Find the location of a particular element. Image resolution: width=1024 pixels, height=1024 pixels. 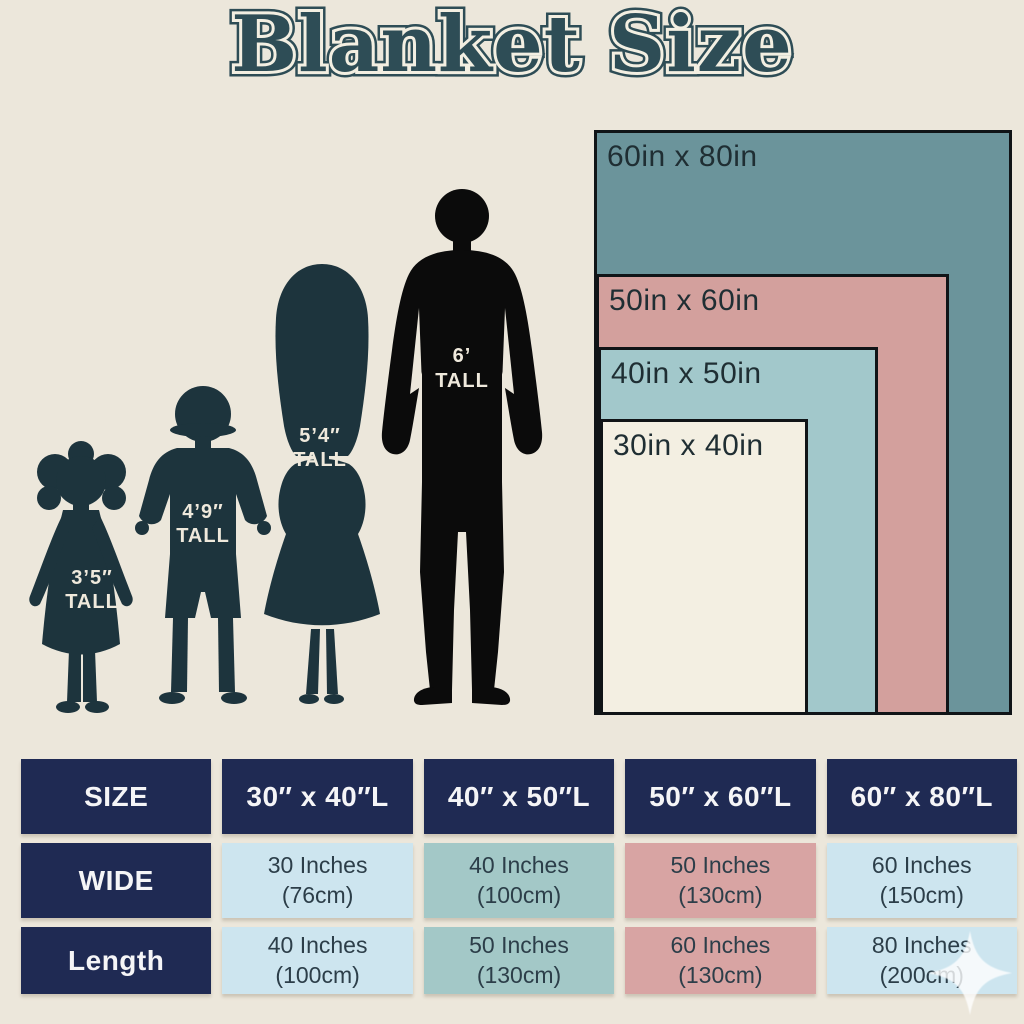

table-cell-wide-50x60: 50 Inches (130cm) is located at coordinates (720, 880).